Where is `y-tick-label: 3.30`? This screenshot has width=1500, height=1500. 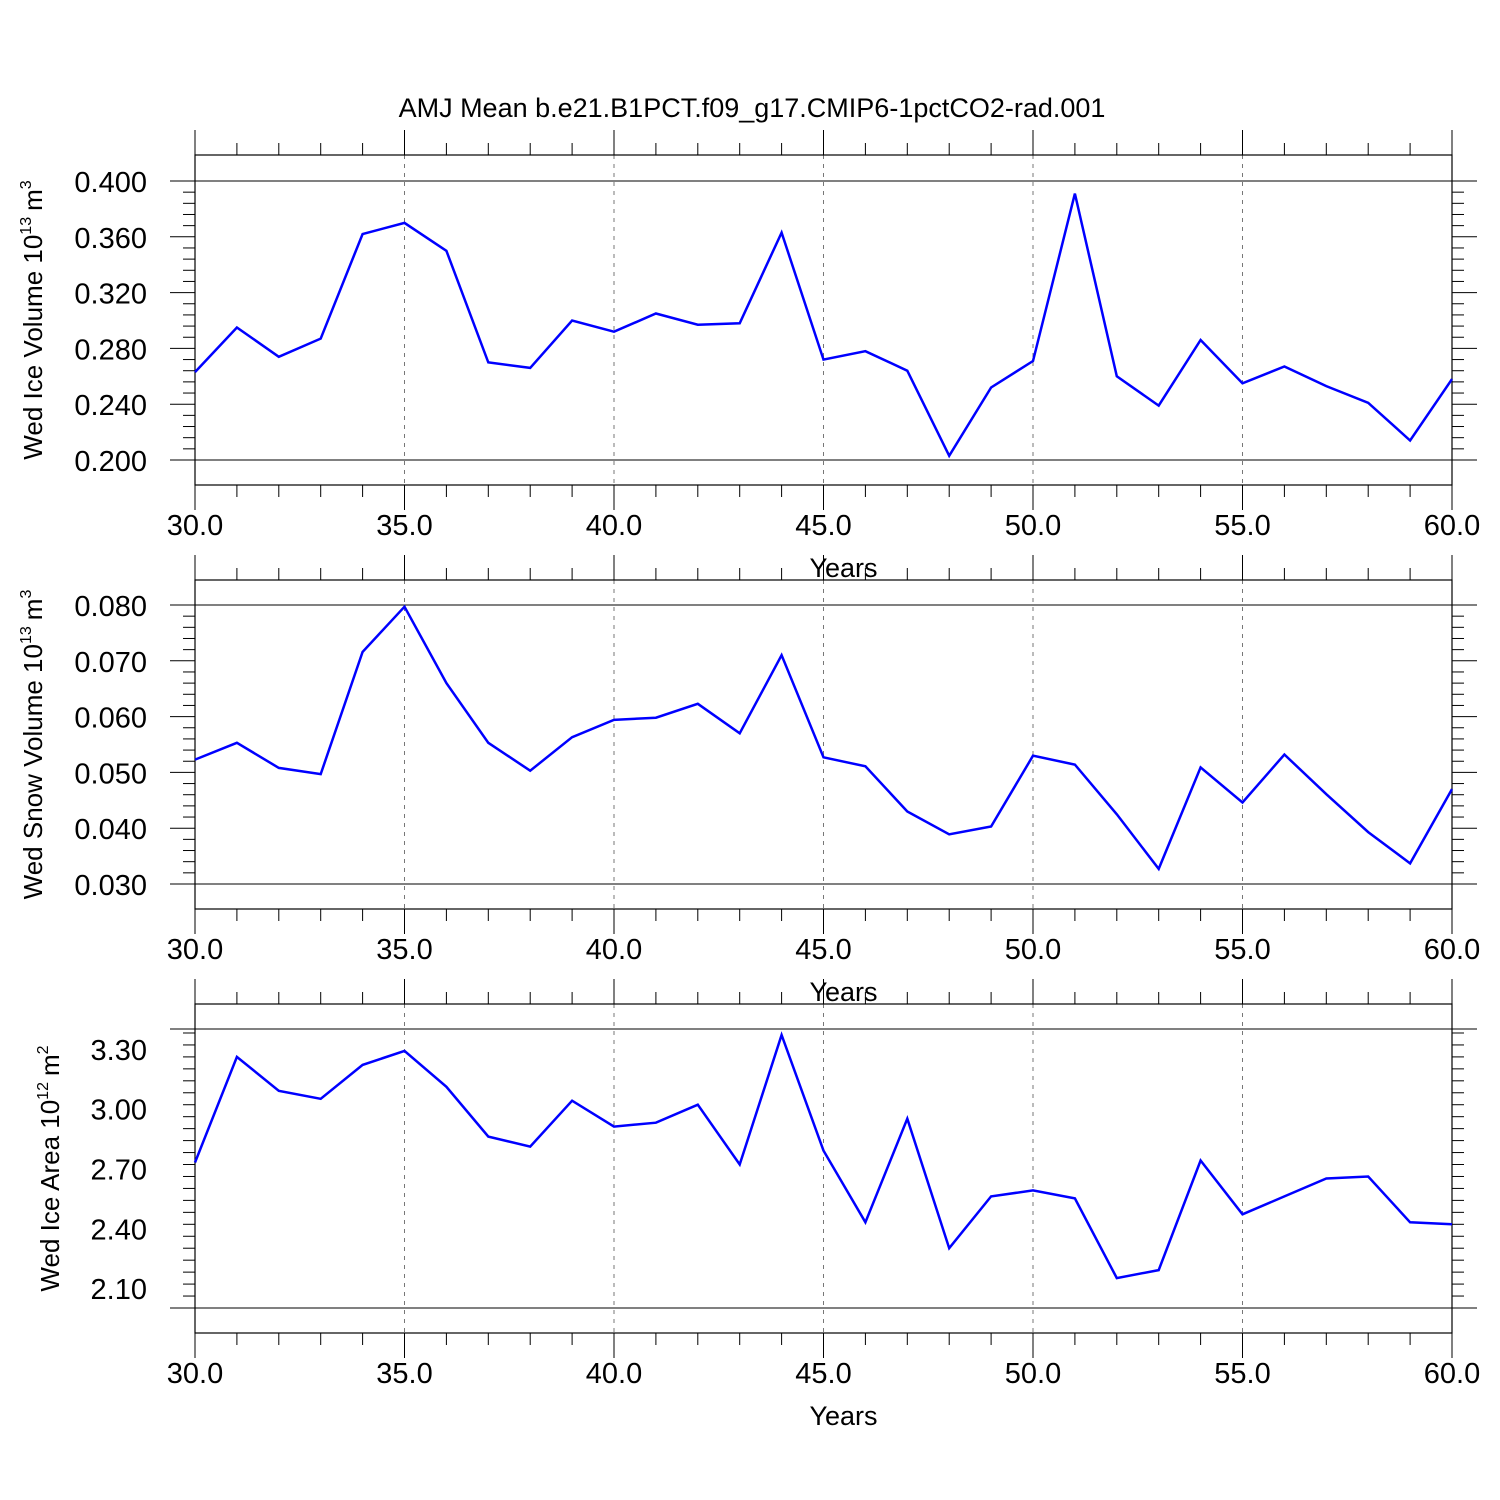
y-tick-label: 3.30 is located at coordinates (119, 1051).